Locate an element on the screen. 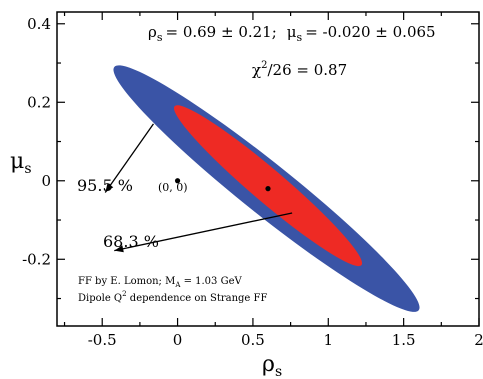  x-tick-label: -0.5 is located at coordinates (102, 340).